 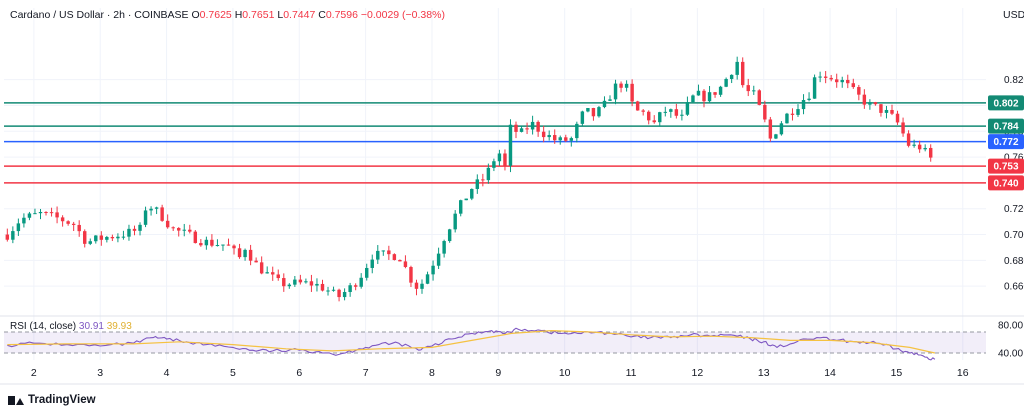 What do you see at coordinates (280, 15) in the screenshot?
I see `low-label: L` at bounding box center [280, 15].